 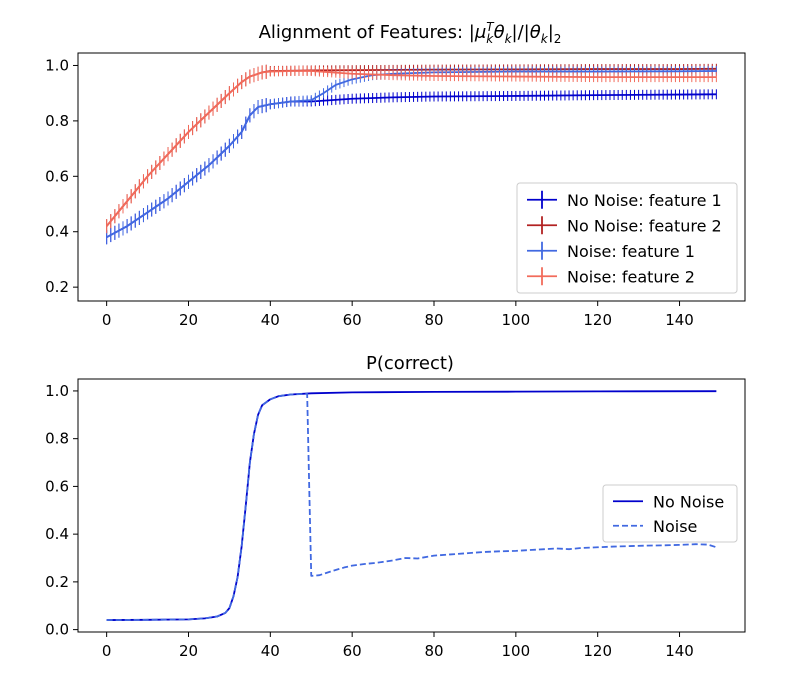 I want to click on legend-label: Noise: feature 2, so click(x=631, y=276).